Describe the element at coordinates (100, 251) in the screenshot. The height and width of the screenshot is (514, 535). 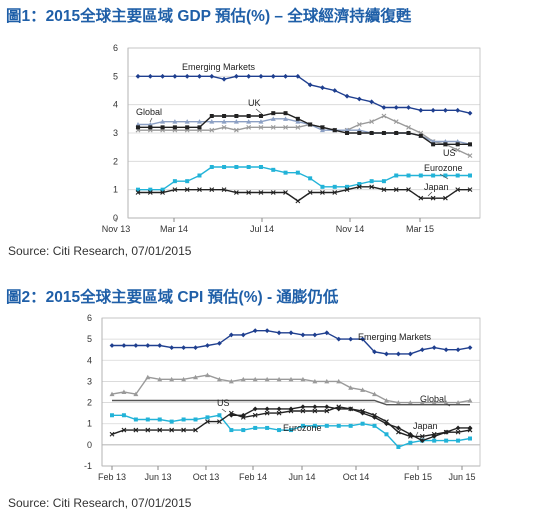
I see `chart1-source: Source: Citi Research, 07/01/2015` at that location.